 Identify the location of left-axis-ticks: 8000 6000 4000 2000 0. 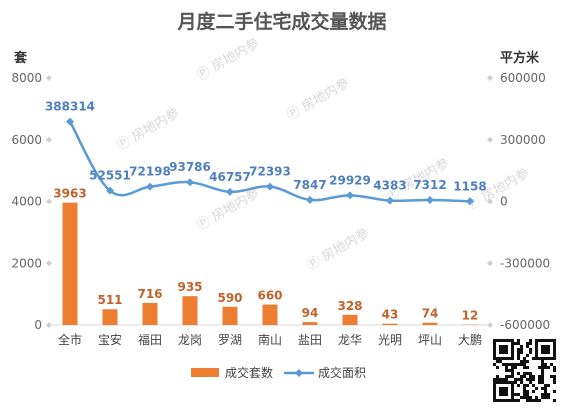
(31, 201).